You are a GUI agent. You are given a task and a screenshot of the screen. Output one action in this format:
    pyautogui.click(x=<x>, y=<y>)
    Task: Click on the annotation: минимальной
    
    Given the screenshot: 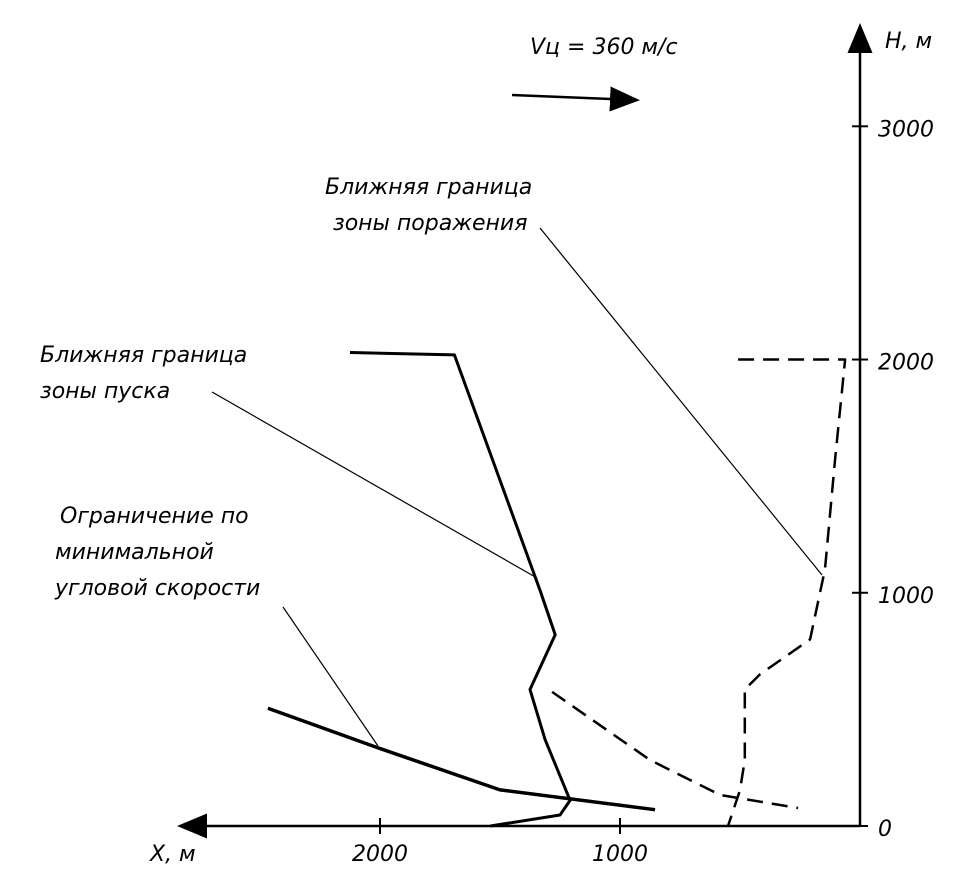 What is the action you would take?
    pyautogui.click(x=134, y=552)
    